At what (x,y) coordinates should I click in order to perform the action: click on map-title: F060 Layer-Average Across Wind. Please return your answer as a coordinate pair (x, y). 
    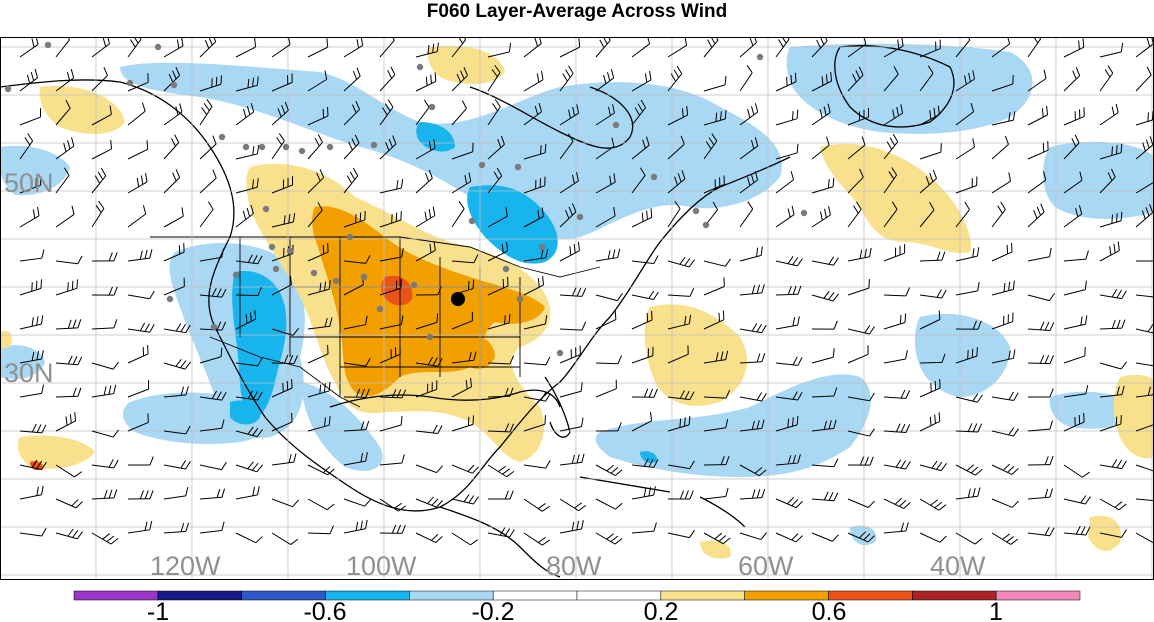
    Looking at the image, I should click on (577, 11).